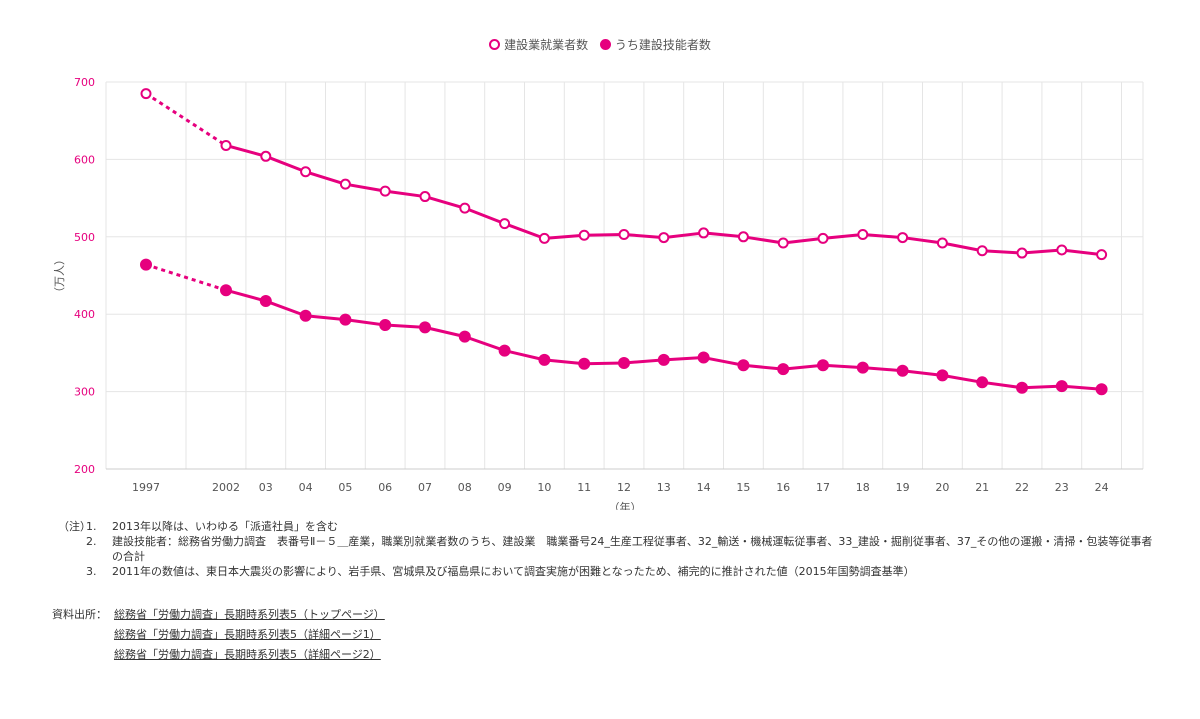 This screenshot has width=1200, height=719. I want to click on x-tick-label: 04, so click(306, 487).